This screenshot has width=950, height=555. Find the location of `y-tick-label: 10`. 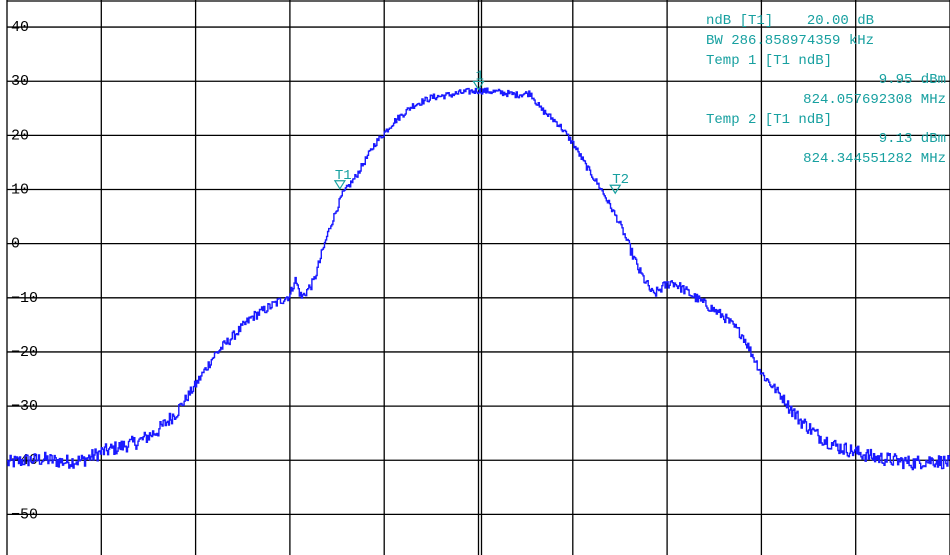

y-tick-label: 10 is located at coordinates (20, 190).